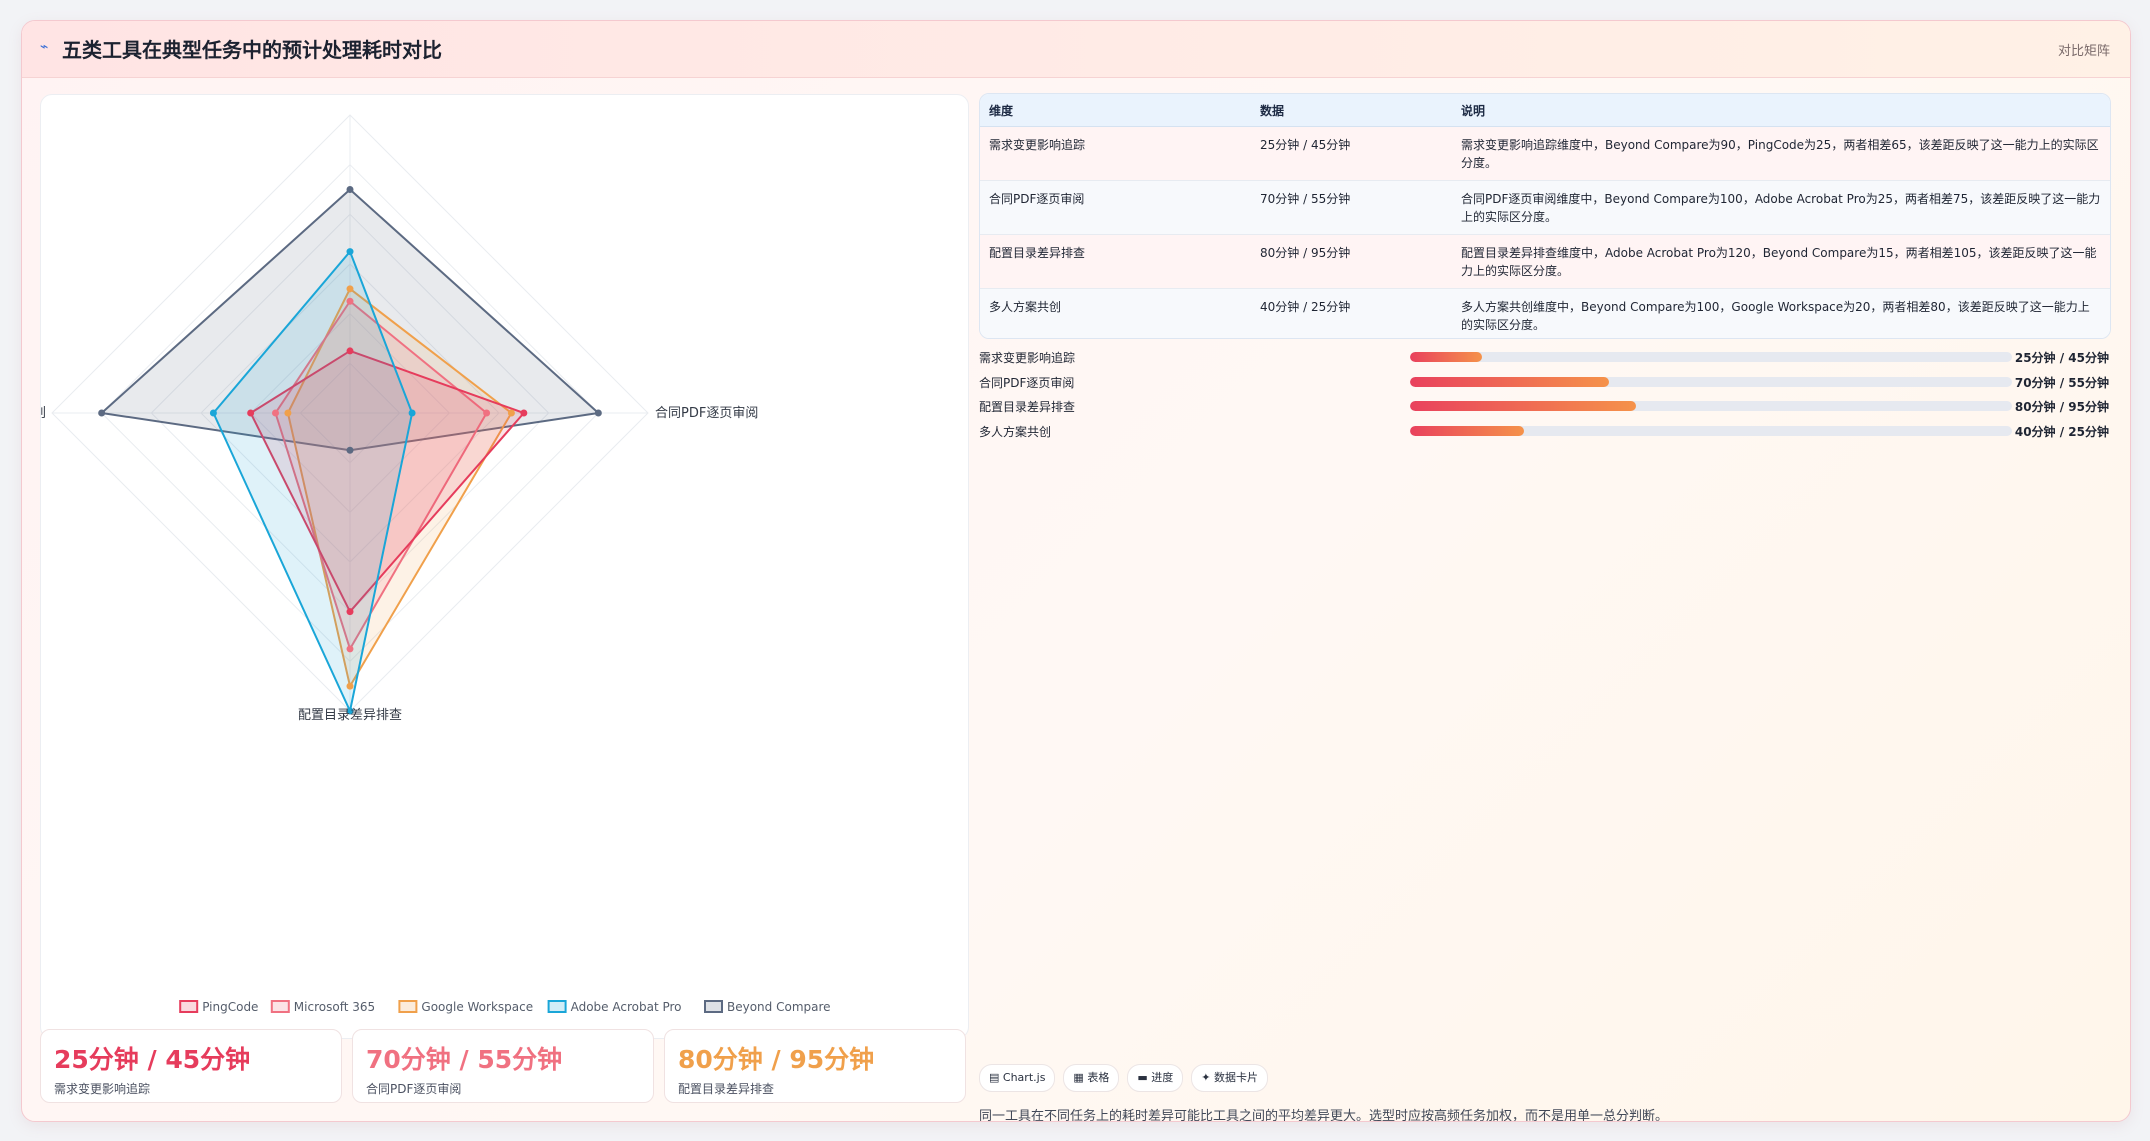  Describe the element at coordinates (779, 1007) in the screenshot. I see `legend-item: Beyond Compare` at that location.